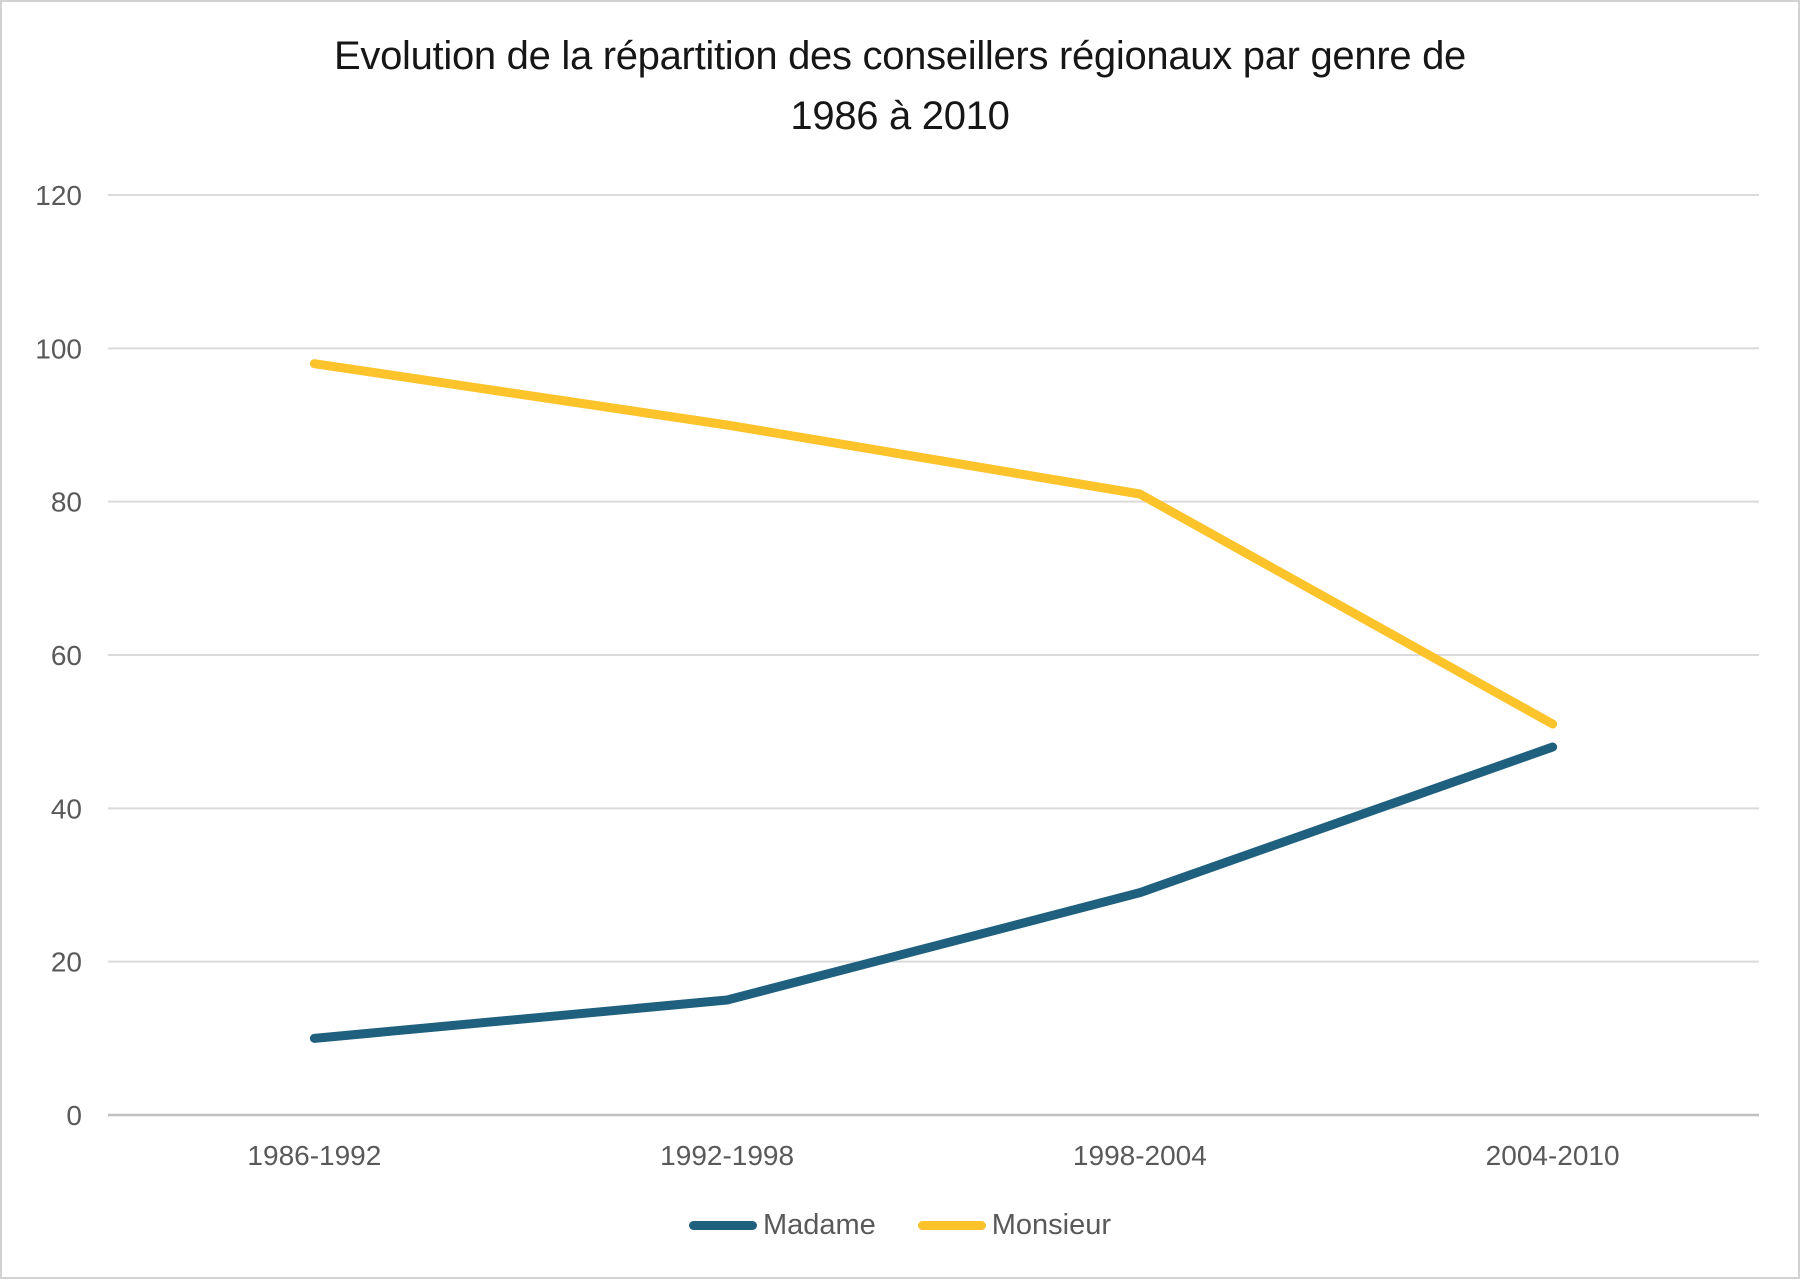 Image resolution: width=1800 pixels, height=1279 pixels. What do you see at coordinates (727, 1155) in the screenshot?
I see `x-tick-label-1992-1998: 1992-1998` at bounding box center [727, 1155].